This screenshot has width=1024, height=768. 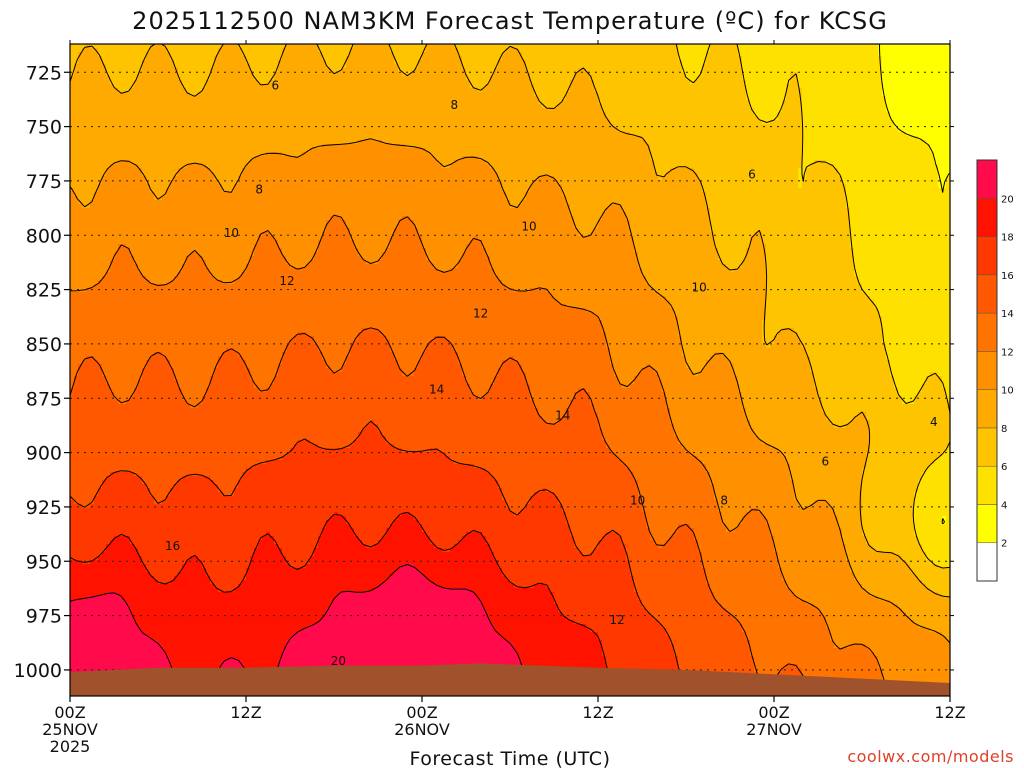 What do you see at coordinates (1004, 429) in the screenshot?
I see `colorbar-tick-label: 8` at bounding box center [1004, 429].